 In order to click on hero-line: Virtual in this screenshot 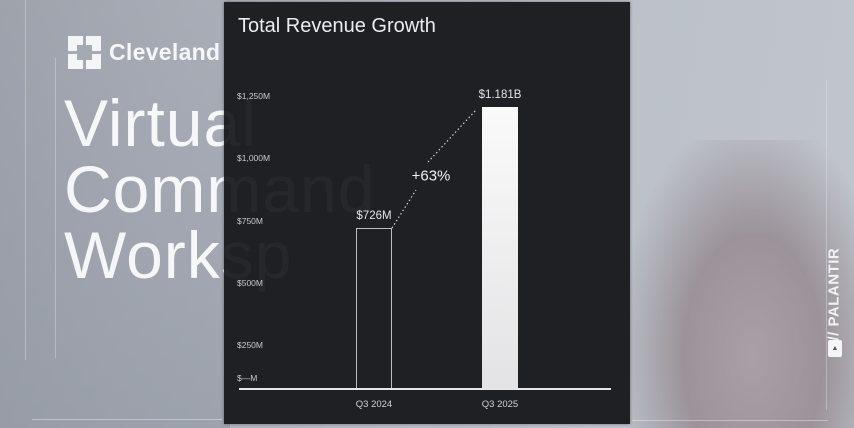, I will do `click(160, 123)`.